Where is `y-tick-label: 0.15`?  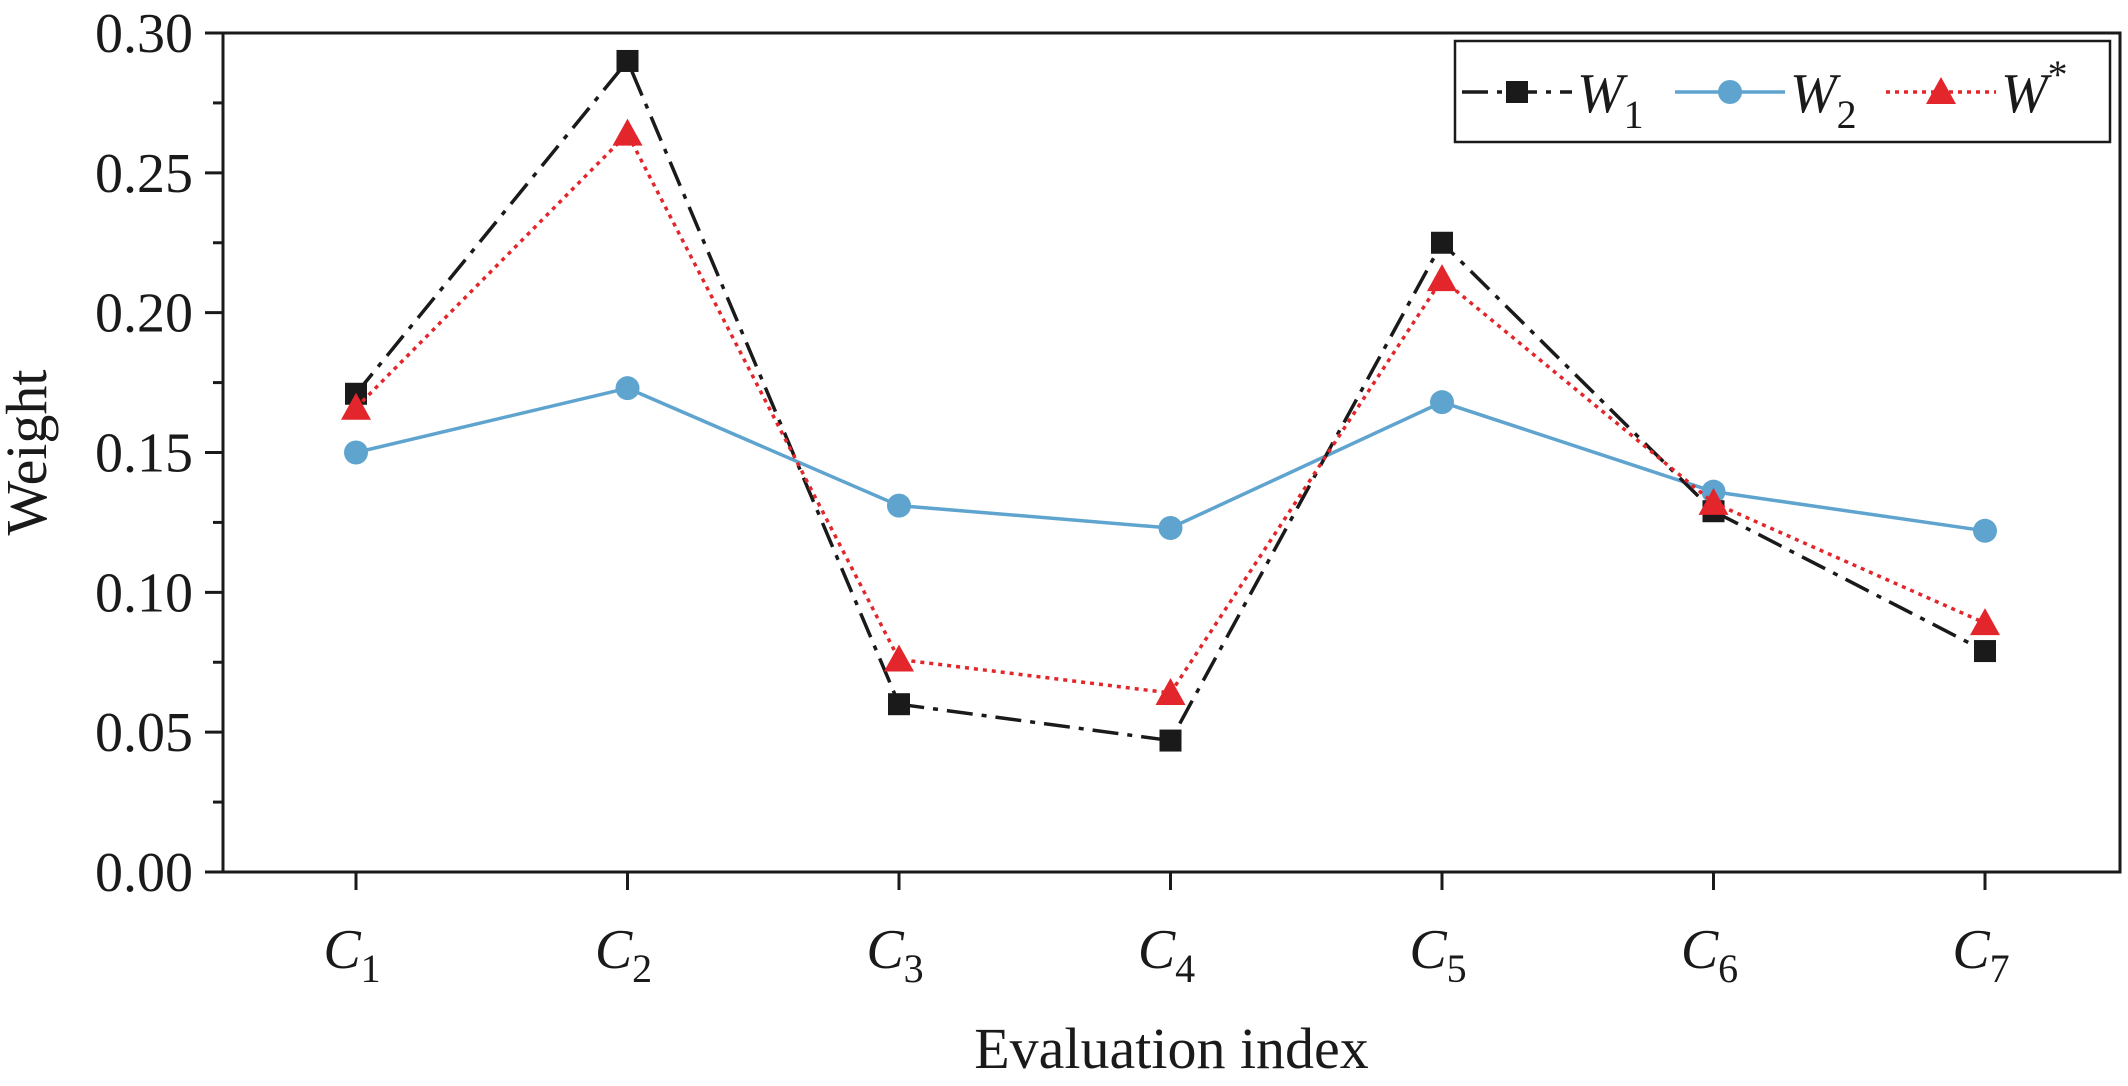
y-tick-label: 0.15 is located at coordinates (144, 454).